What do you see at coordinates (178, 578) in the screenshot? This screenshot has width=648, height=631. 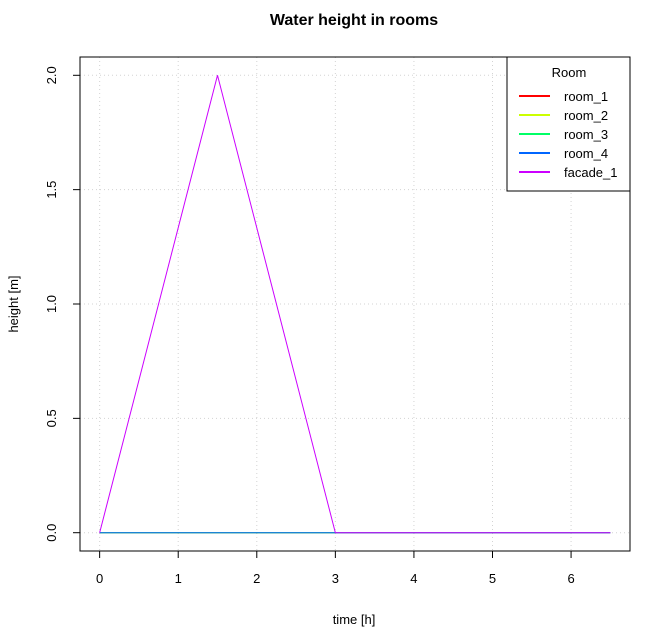 I see `x-tick-label: 1` at bounding box center [178, 578].